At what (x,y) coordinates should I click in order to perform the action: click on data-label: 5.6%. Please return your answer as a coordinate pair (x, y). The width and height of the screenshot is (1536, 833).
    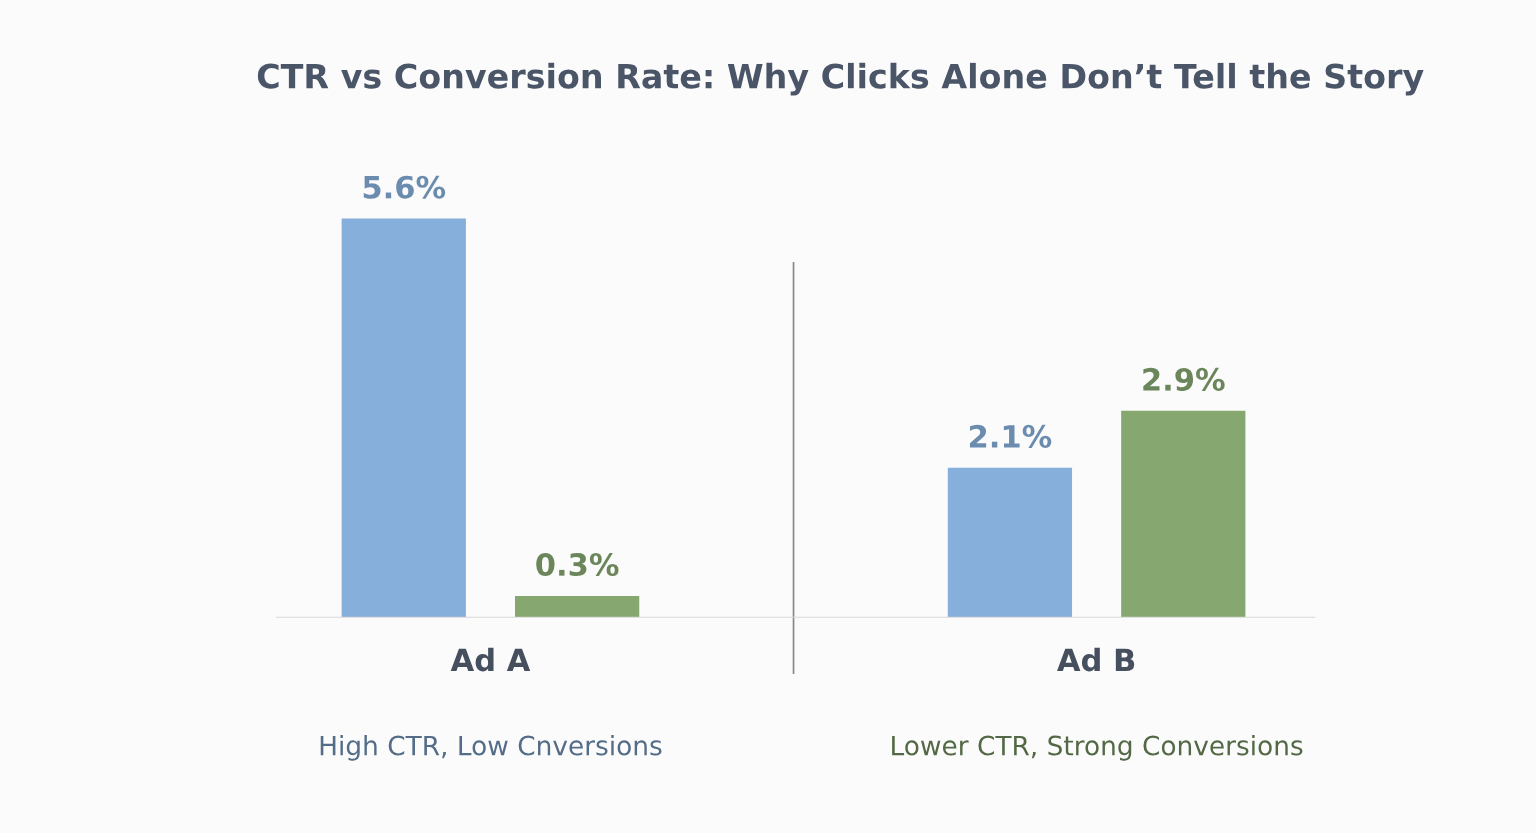
    Looking at the image, I should click on (404, 187).